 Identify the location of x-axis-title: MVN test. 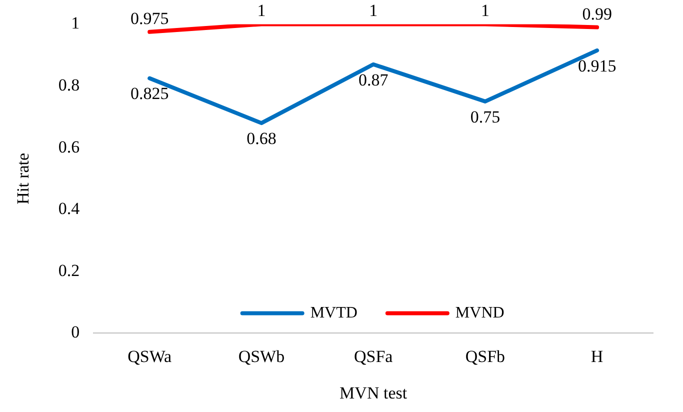
(374, 392).